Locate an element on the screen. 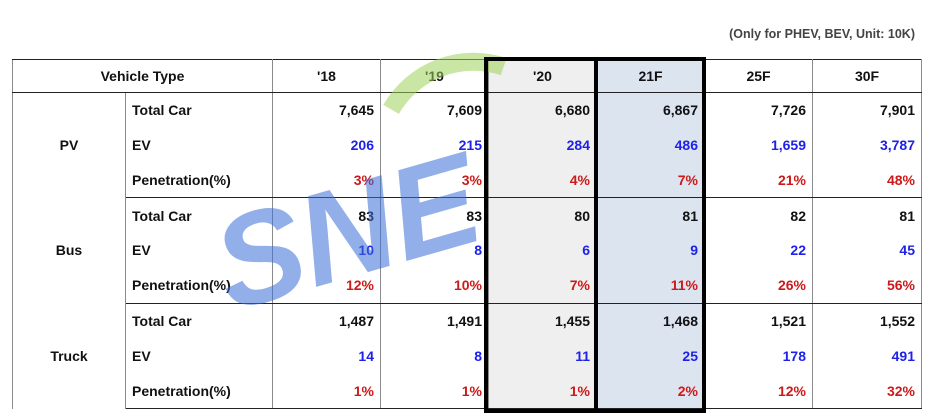 The height and width of the screenshot is (416, 933). value-cell: 14 is located at coordinates (326, 356).